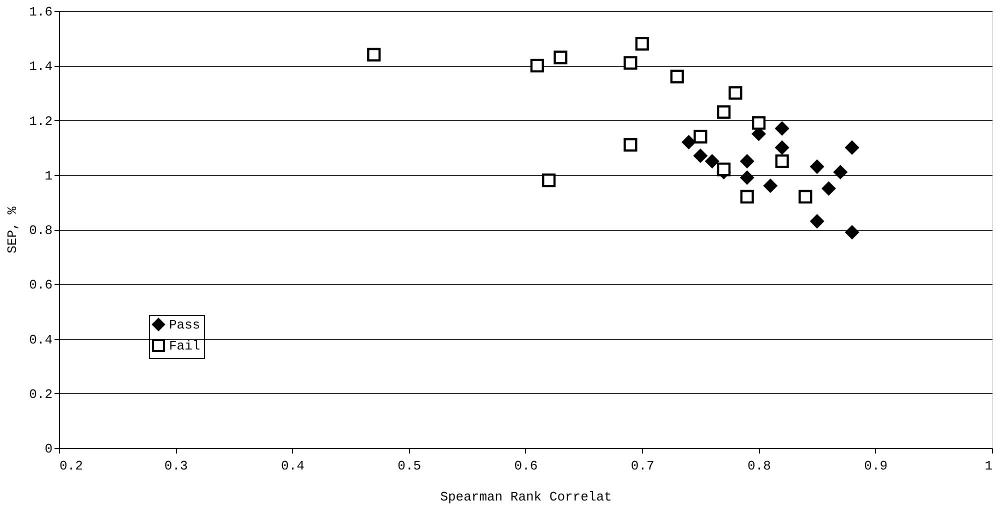 Image resolution: width=998 pixels, height=508 pixels. Describe the element at coordinates (759, 466) in the screenshot. I see `x-tick-label: 0.8` at that location.